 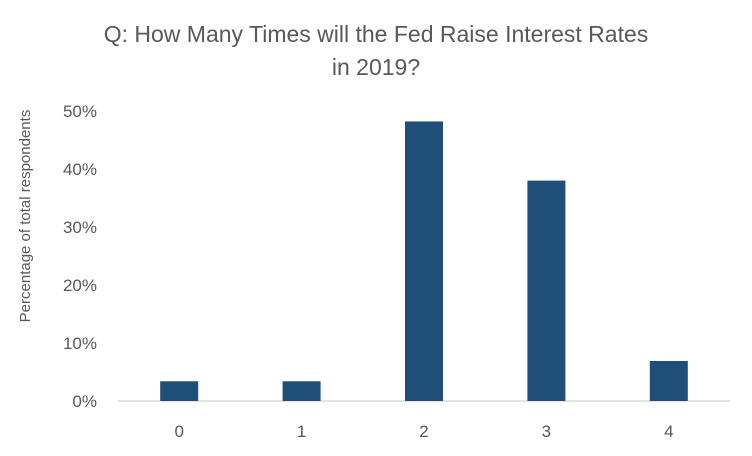 I want to click on y-tick-label: 30%, so click(x=80, y=227).